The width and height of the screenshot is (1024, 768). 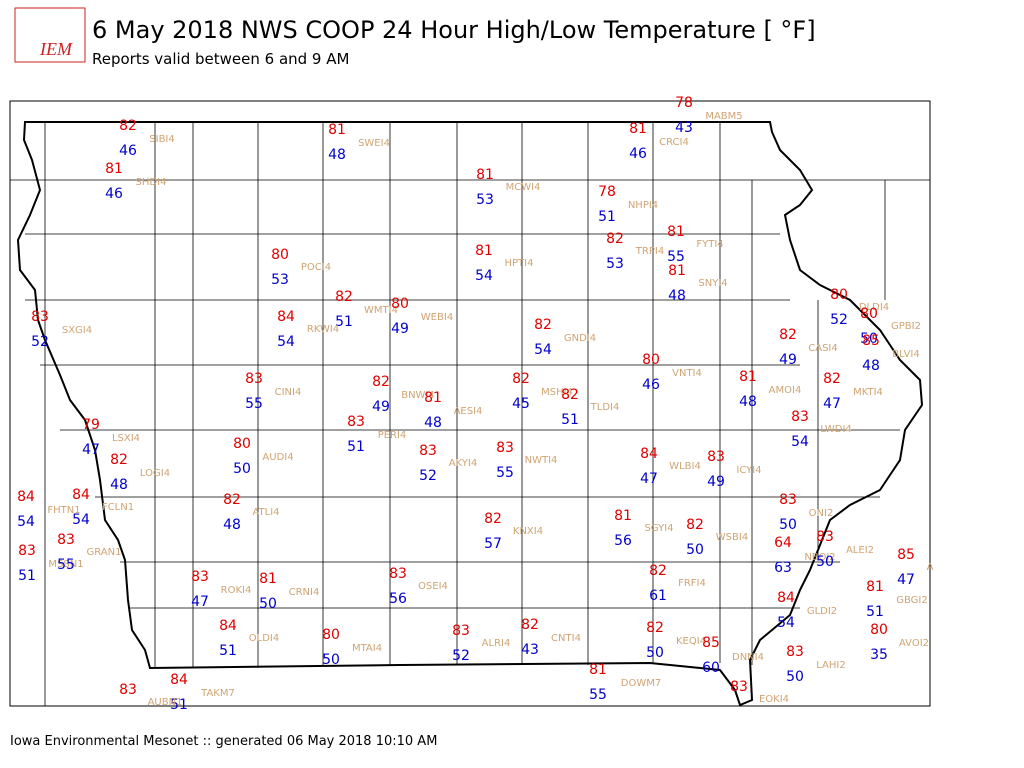 I want to click on station-id: LSXI4, so click(x=126, y=438).